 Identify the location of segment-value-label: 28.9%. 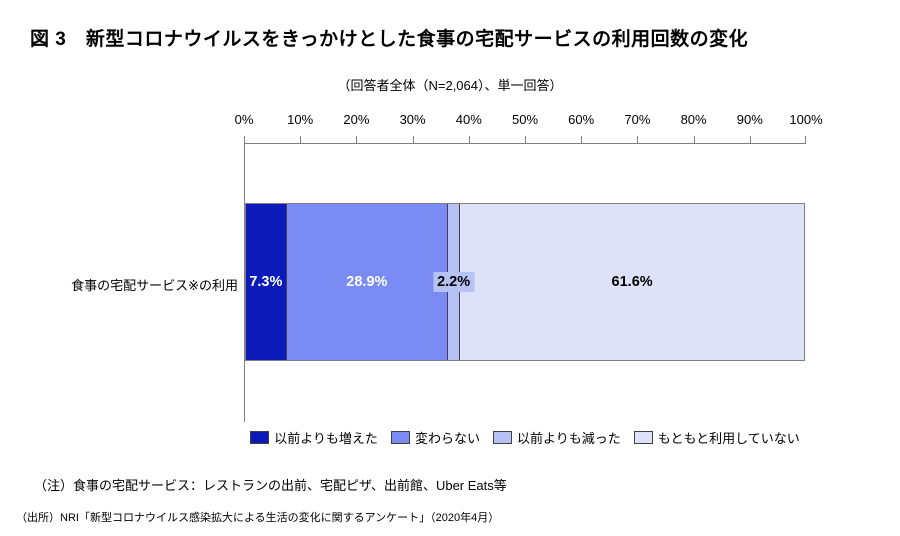
(367, 282).